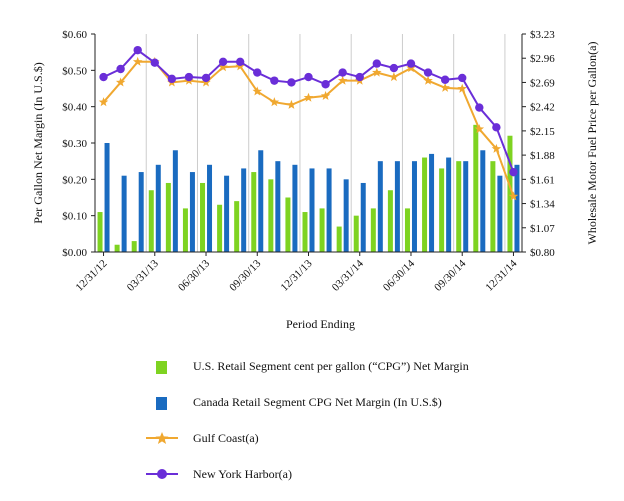 The height and width of the screenshot is (501, 624). Describe the element at coordinates (161, 403) in the screenshot. I see `legend-swatch-canada-margin` at that location.